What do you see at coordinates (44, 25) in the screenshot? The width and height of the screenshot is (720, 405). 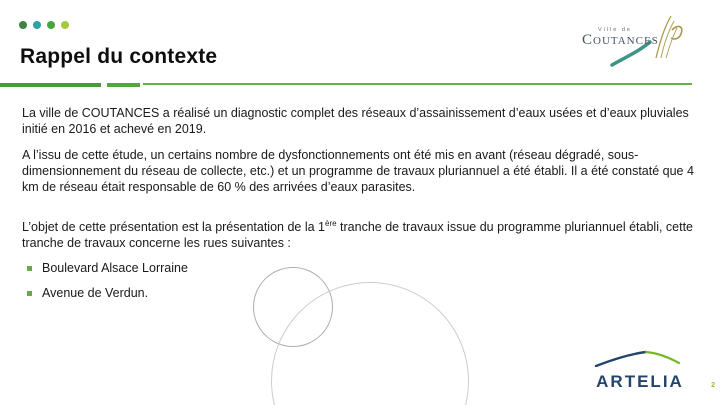 I see `accent-dots` at bounding box center [44, 25].